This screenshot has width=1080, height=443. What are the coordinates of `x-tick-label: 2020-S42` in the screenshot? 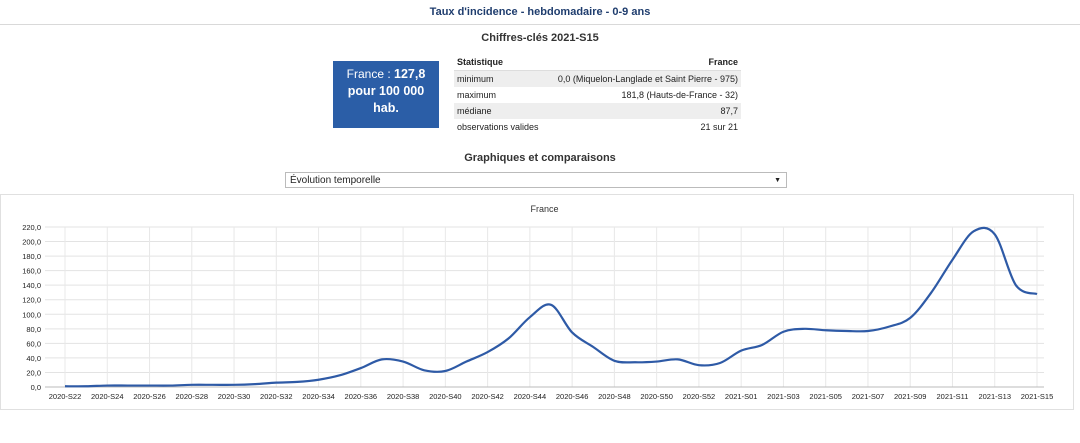 It's located at (487, 396).